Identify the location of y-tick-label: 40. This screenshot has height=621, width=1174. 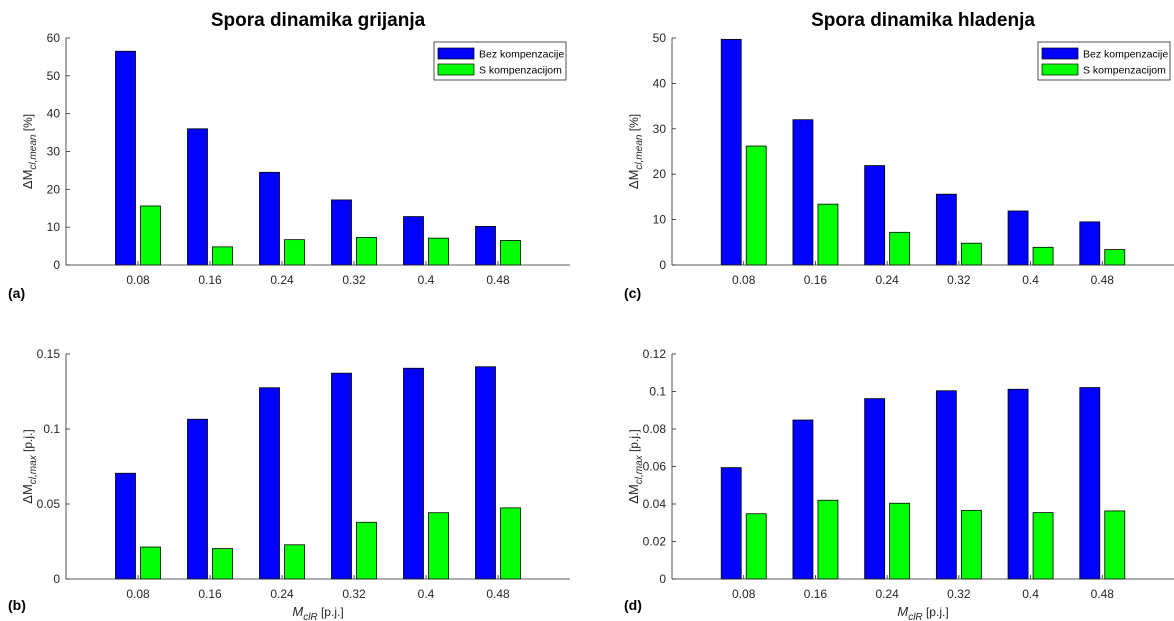
(54, 114).